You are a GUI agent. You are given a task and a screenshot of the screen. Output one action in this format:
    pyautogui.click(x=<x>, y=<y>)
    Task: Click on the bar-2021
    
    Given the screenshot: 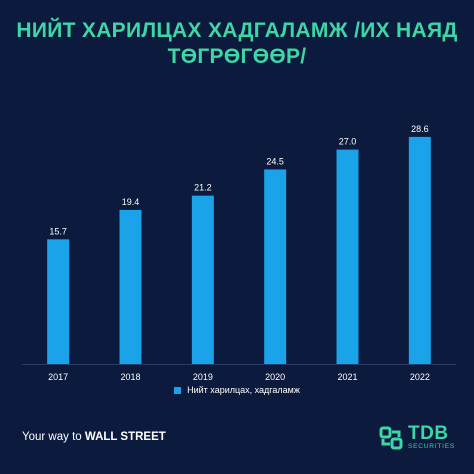 What is the action you would take?
    pyautogui.click(x=347, y=256)
    